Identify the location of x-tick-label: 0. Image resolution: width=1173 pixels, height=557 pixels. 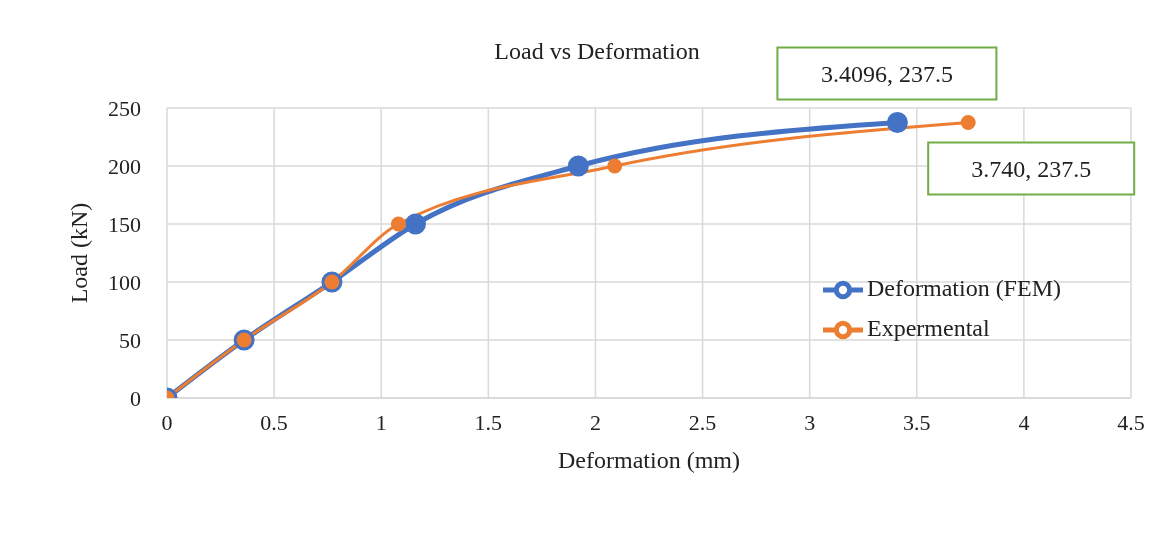
(167, 422).